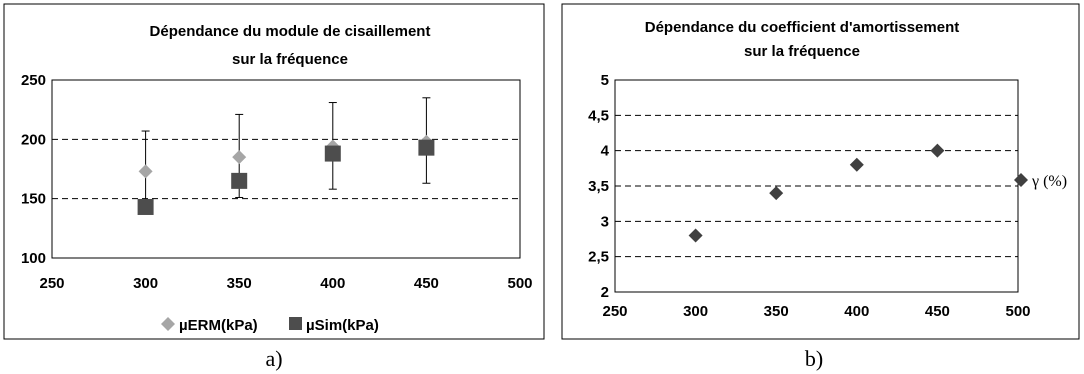 The width and height of the screenshot is (1084, 374). I want to click on chartB-x-tick-label: 450, so click(937, 311).